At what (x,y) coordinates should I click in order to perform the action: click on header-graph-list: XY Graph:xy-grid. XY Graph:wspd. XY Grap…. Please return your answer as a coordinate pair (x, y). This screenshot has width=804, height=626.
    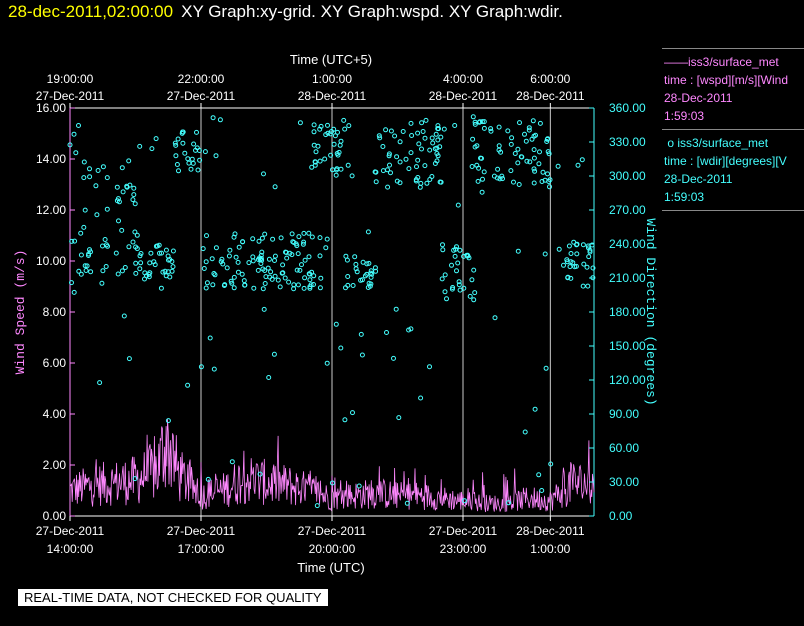
    Looking at the image, I should click on (372, 11).